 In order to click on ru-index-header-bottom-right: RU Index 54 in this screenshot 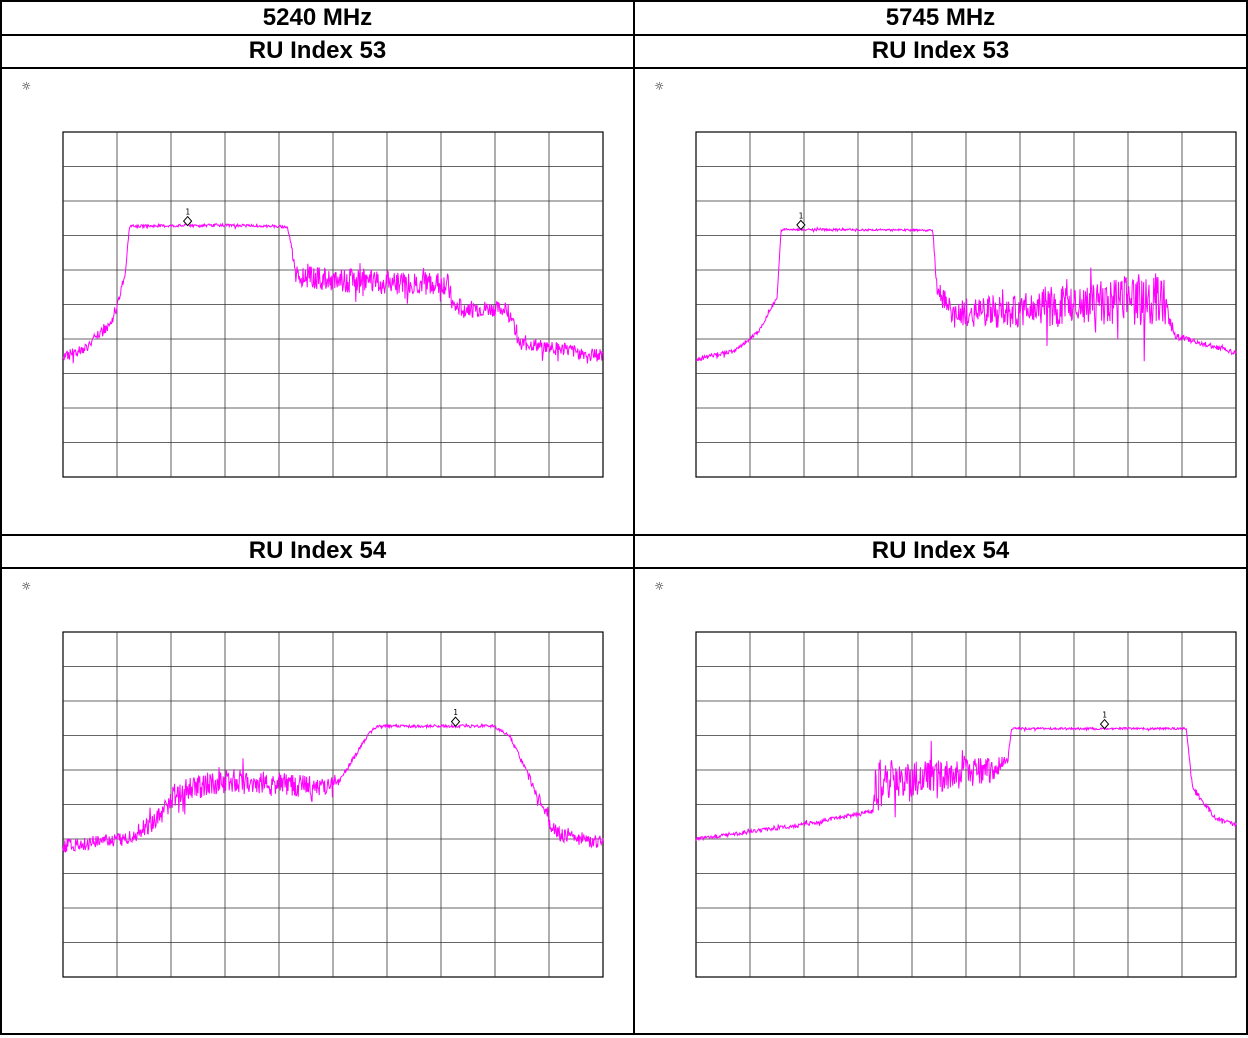, I will do `click(940, 550)`.